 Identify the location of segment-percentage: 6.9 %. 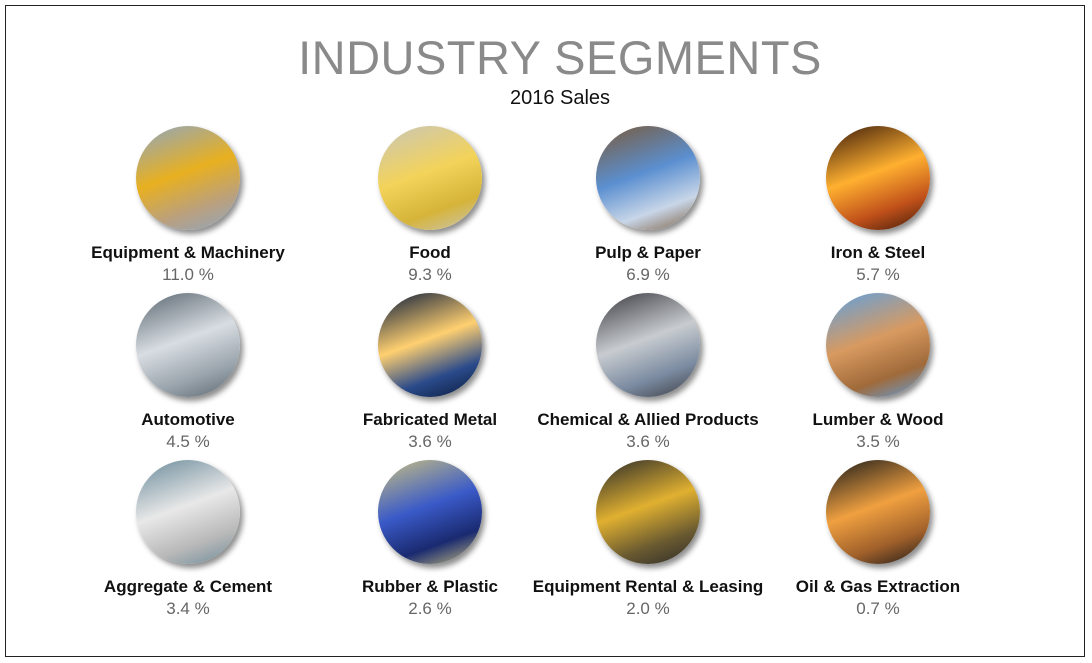
(648, 274).